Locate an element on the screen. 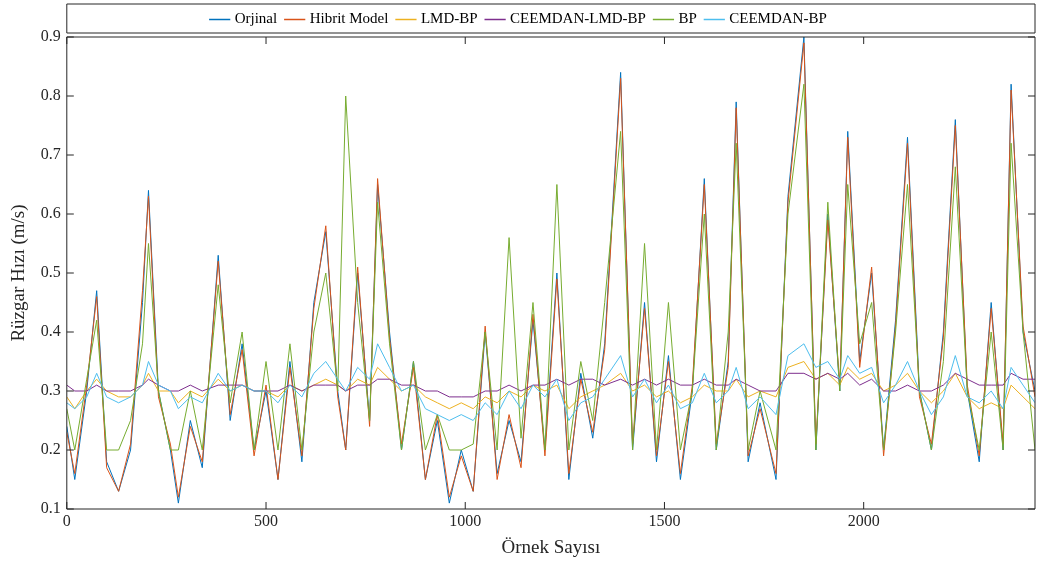 The height and width of the screenshot is (565, 1047). y-tick-label: 0.8 is located at coordinates (50, 95).